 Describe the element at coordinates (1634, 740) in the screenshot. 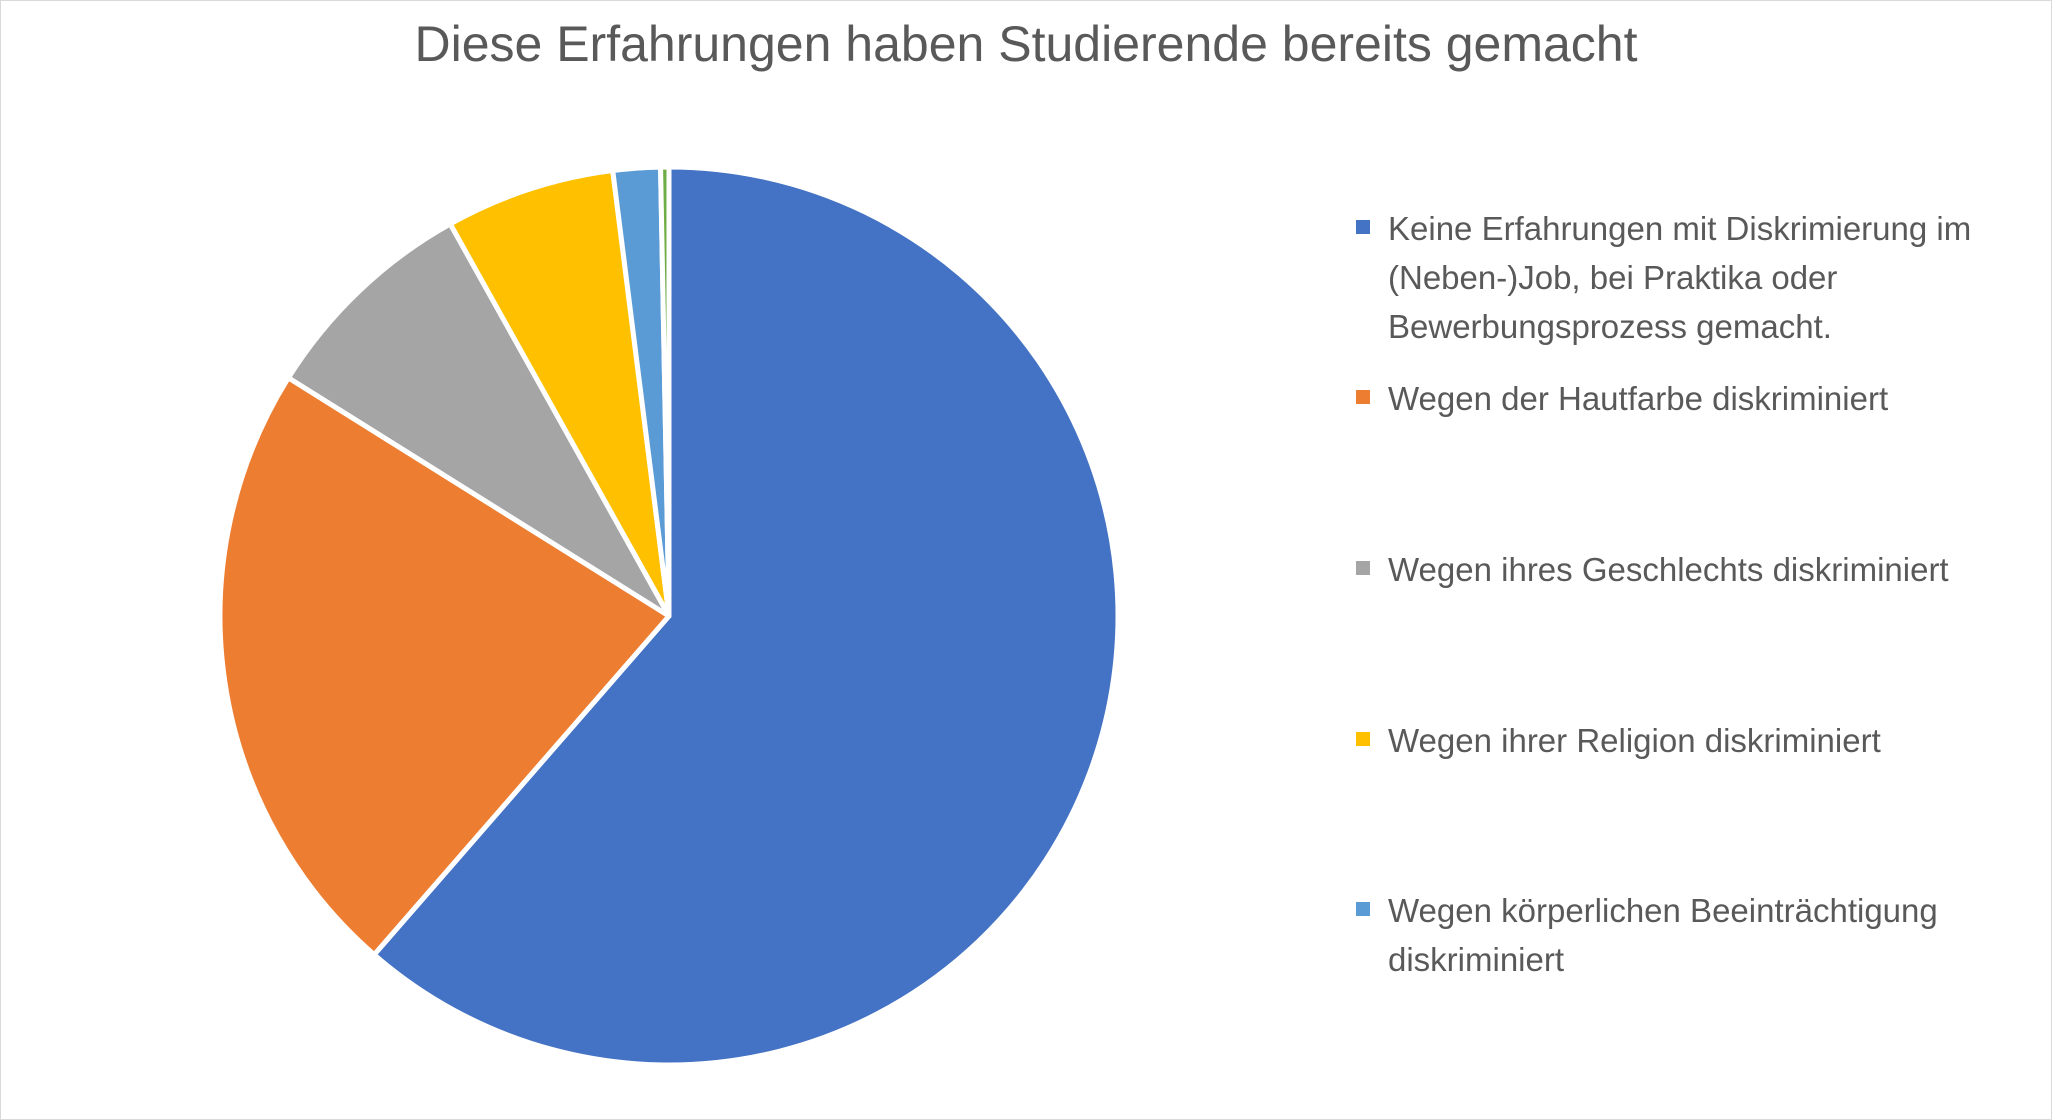

I see `legend-label: Wegen ihrer Religion diskriminiert` at that location.